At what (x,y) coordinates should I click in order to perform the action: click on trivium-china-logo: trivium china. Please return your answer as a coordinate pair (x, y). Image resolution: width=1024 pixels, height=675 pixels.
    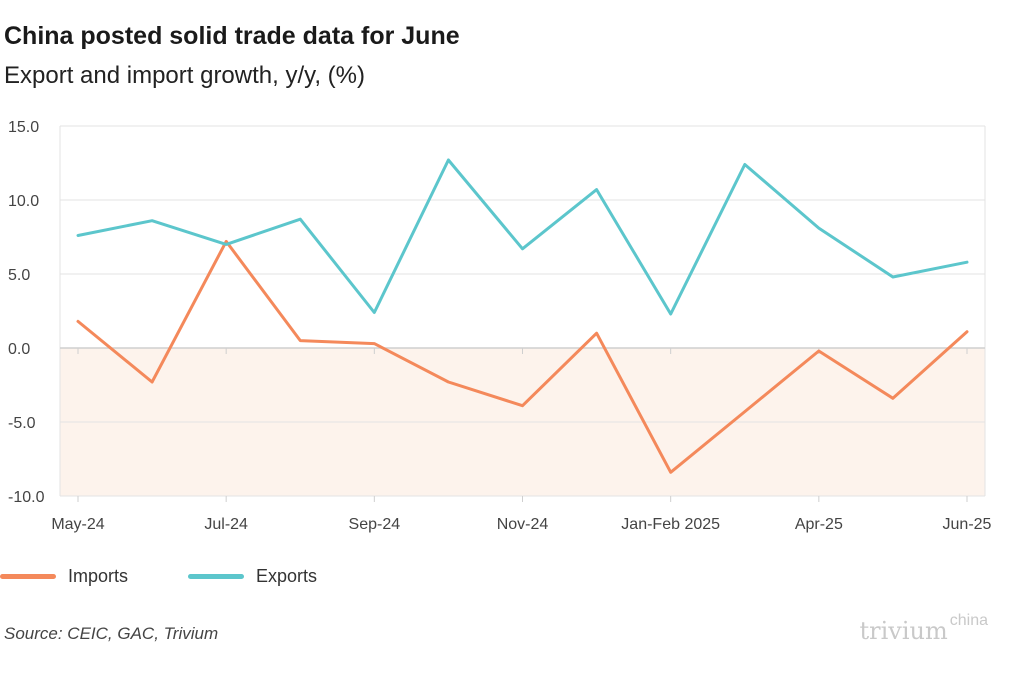
    Looking at the image, I should click on (924, 628).